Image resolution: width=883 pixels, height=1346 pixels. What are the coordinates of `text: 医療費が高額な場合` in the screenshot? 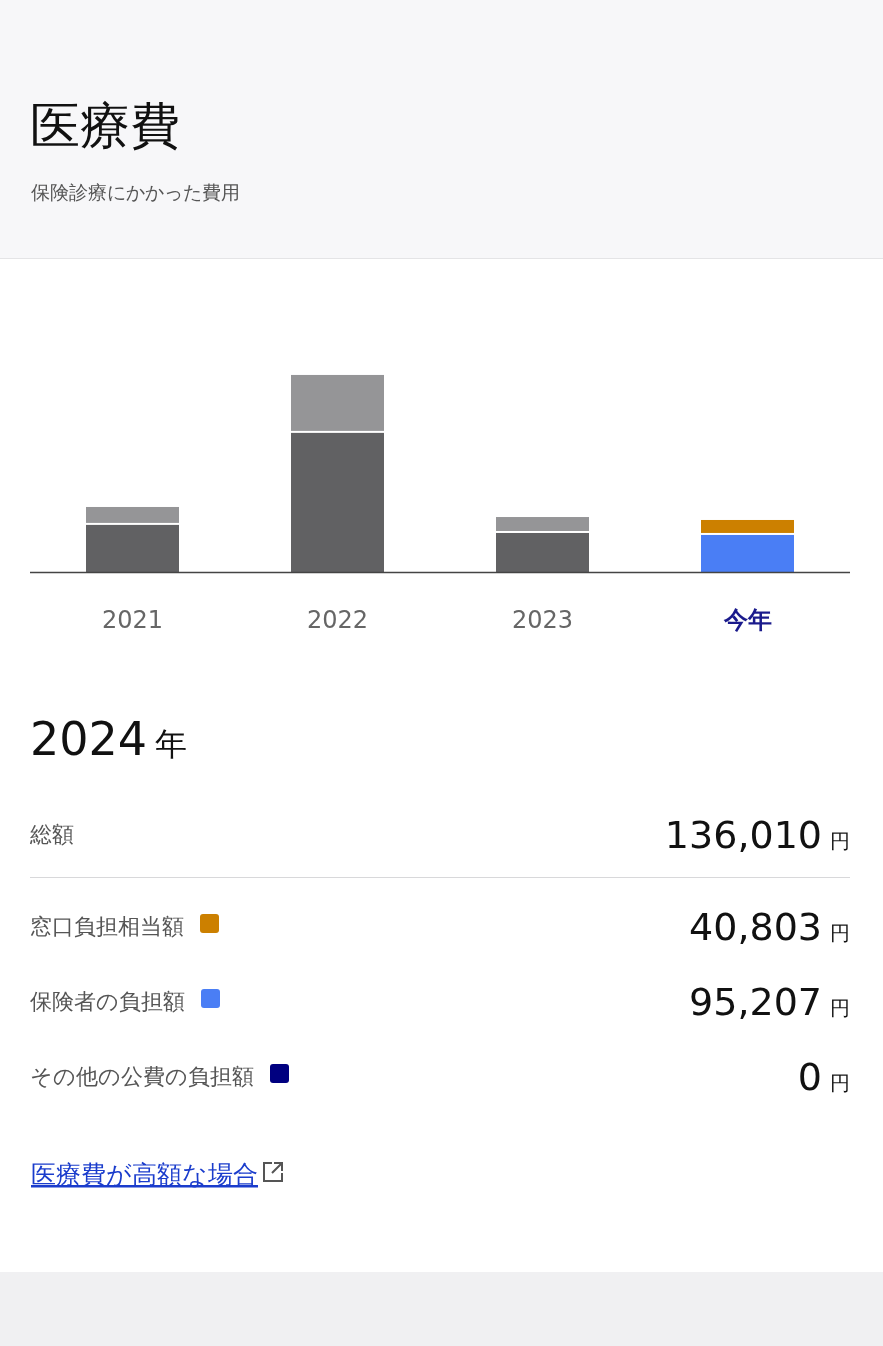 It's located at (144, 1174).